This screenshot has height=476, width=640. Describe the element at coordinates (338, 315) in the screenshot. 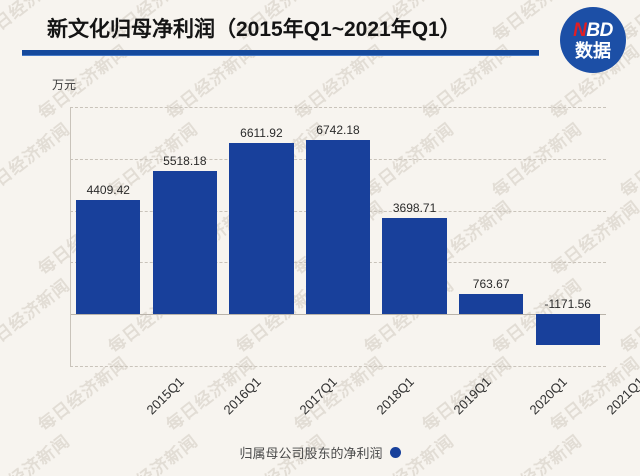

I see `zero-axis-line` at that location.